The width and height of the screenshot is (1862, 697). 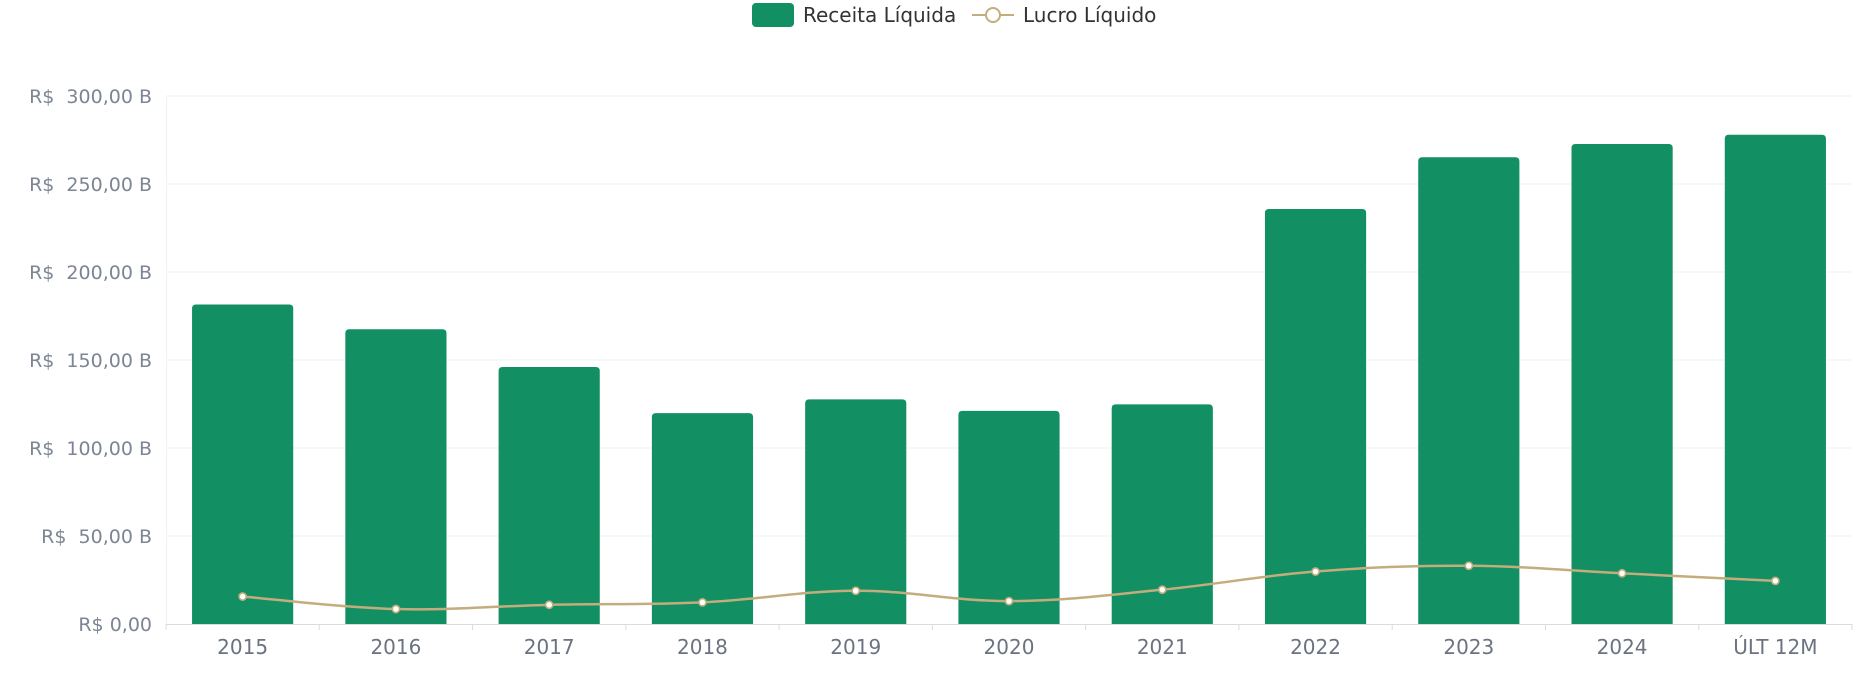 I want to click on x-tick-label: 2020, so click(x=1009, y=647).